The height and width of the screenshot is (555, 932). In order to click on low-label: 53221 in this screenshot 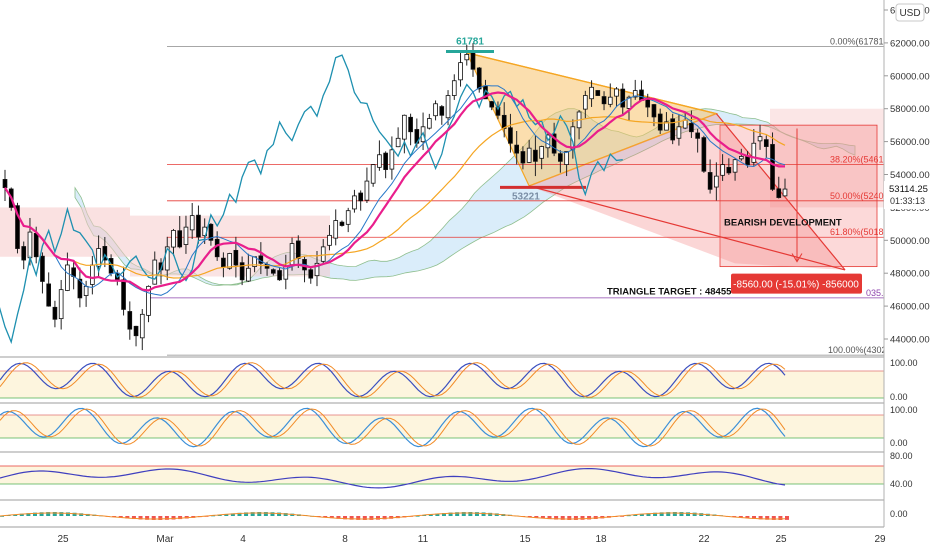, I will do `click(526, 196)`.